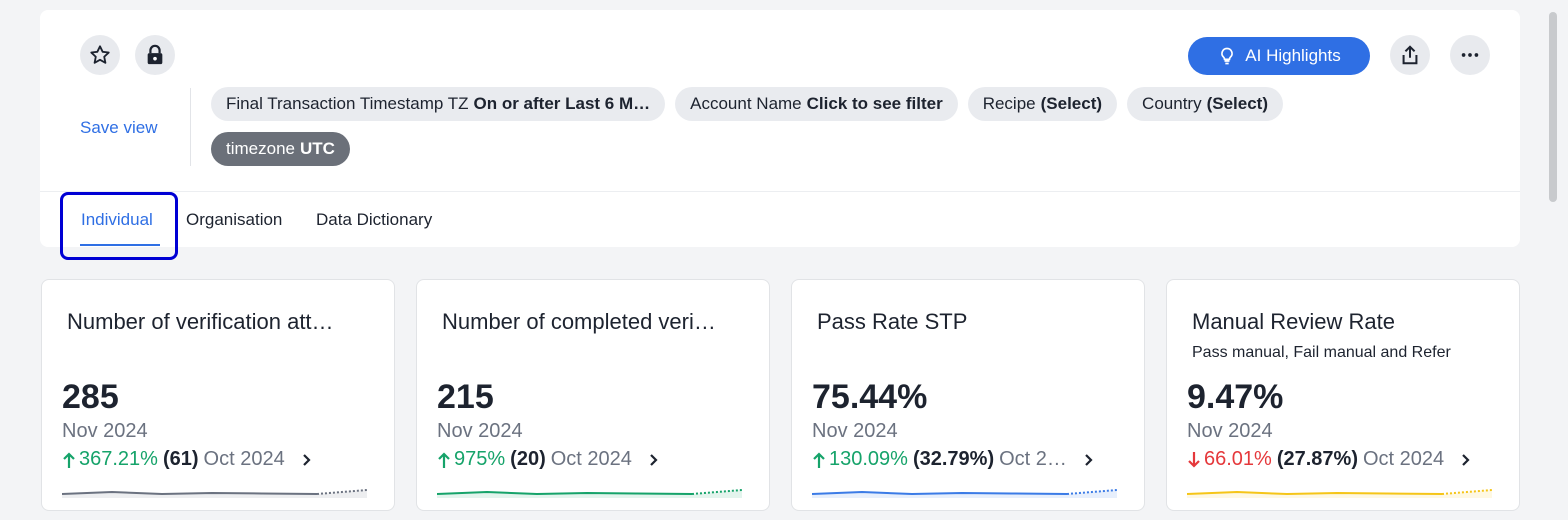 The width and height of the screenshot is (1568, 520). I want to click on kpi-title: Pass Rate STP, so click(892, 321).